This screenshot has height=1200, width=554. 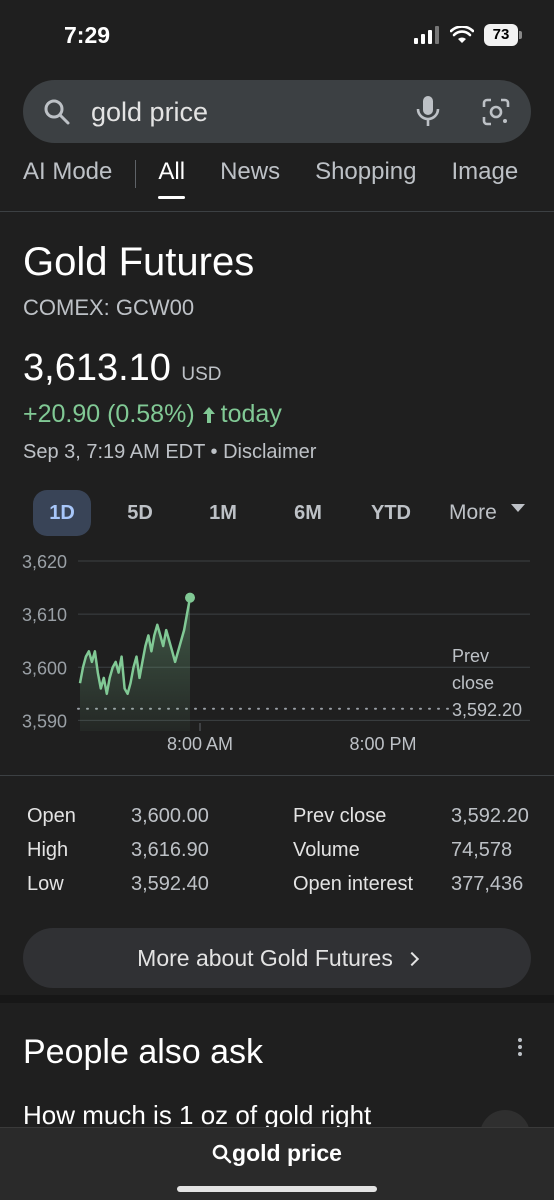 I want to click on last-price-point, so click(x=190, y=597).